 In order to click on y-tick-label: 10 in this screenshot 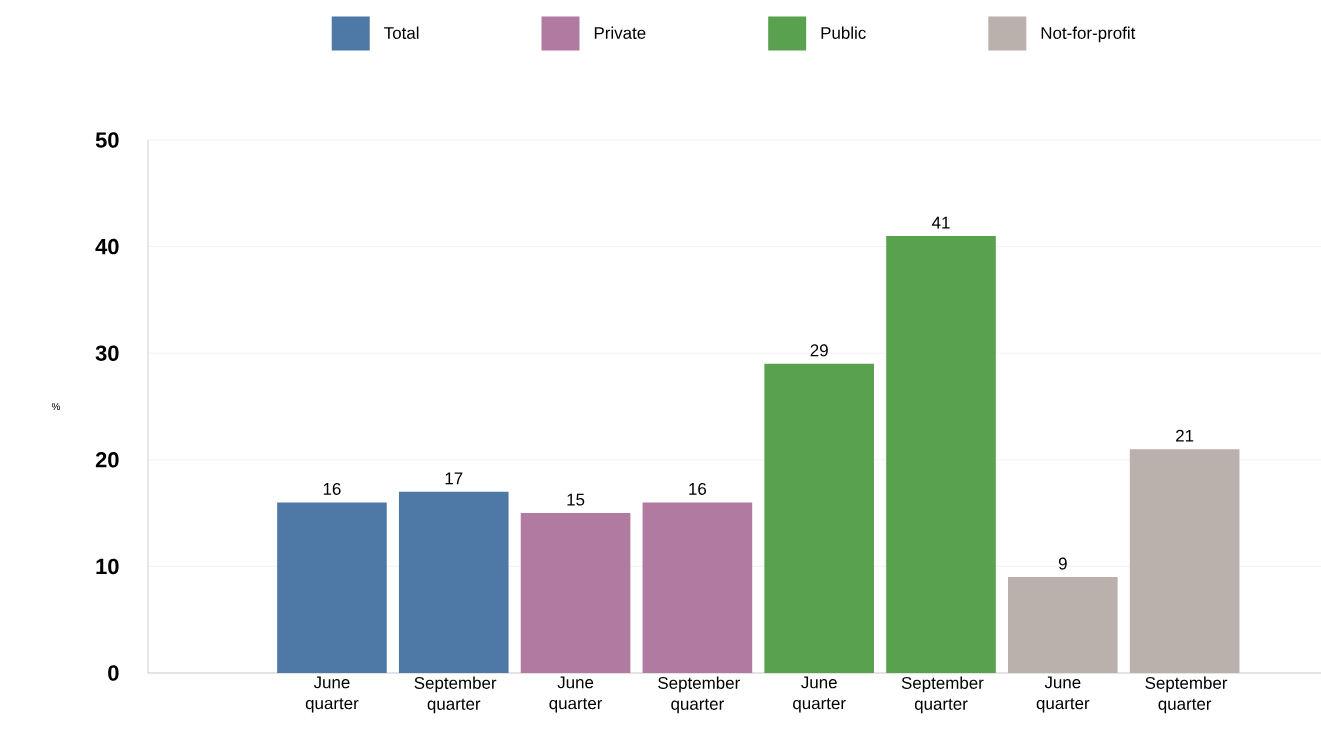, I will do `click(107, 566)`.